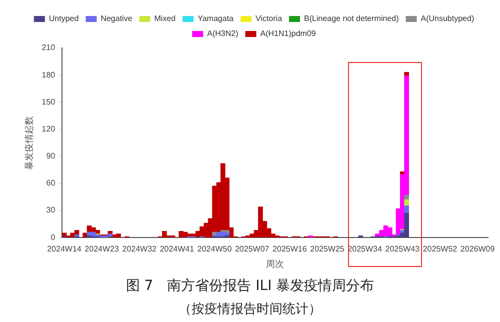  I want to click on text: （按疫情报告时间统计）, so click(250, 309).